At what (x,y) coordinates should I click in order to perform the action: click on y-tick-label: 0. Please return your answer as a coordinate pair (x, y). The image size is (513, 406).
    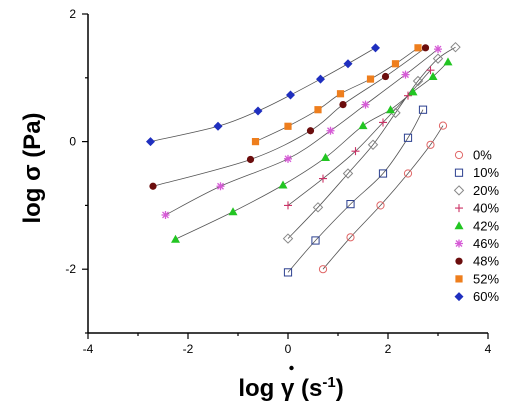
    Looking at the image, I should click on (72, 142).